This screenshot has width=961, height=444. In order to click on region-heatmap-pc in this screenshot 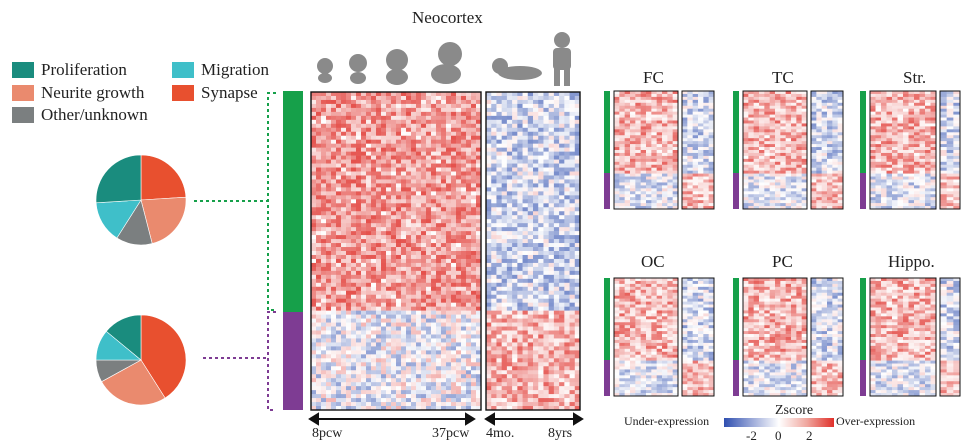, I will do `click(788, 337)`.